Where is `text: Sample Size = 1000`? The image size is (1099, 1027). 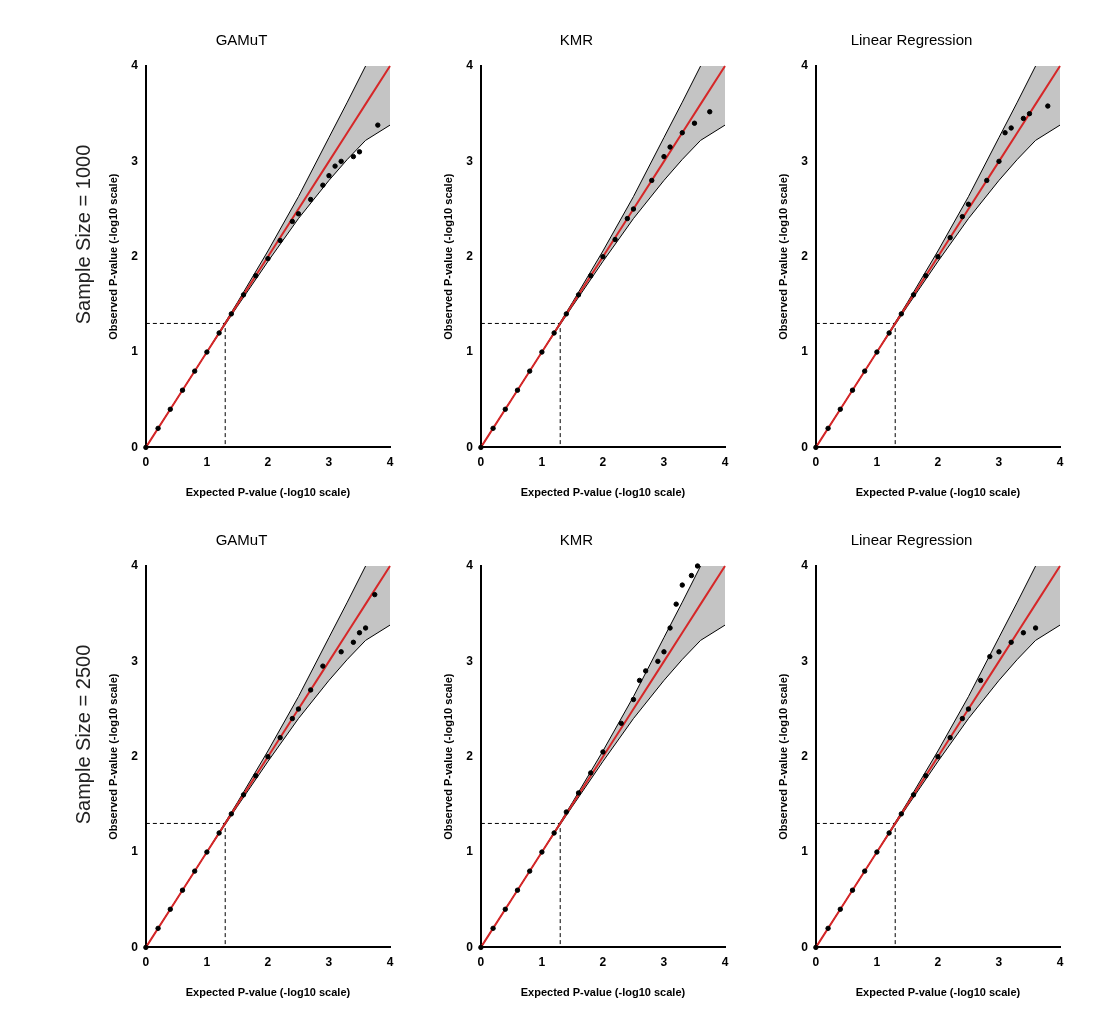
text: Sample Size = 1000 is located at coordinates (83, 235).